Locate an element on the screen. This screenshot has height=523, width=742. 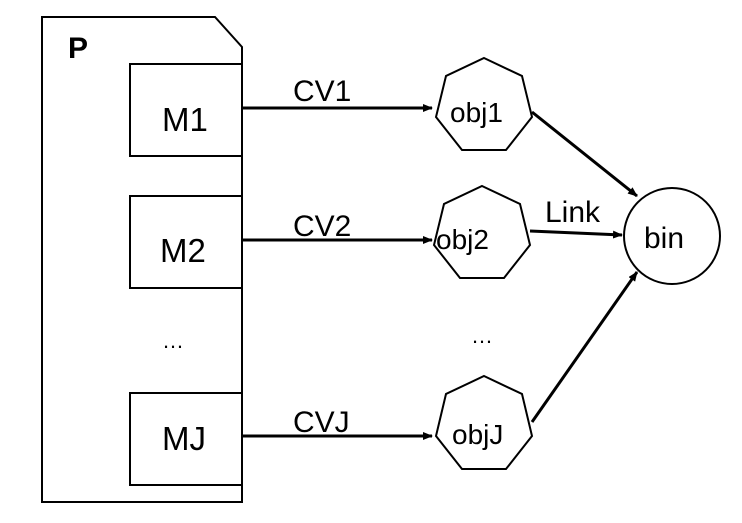
module-label-m2: M2 is located at coordinates (183, 250).